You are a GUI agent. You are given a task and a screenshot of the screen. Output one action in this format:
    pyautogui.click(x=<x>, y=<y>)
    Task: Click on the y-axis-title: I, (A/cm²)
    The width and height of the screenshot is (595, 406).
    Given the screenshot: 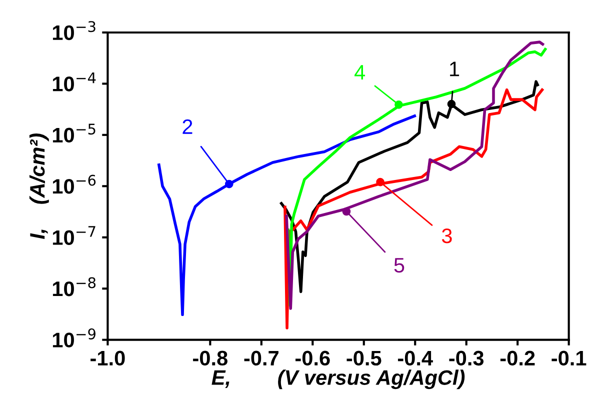 What is the action you would take?
    pyautogui.click(x=39, y=187)
    